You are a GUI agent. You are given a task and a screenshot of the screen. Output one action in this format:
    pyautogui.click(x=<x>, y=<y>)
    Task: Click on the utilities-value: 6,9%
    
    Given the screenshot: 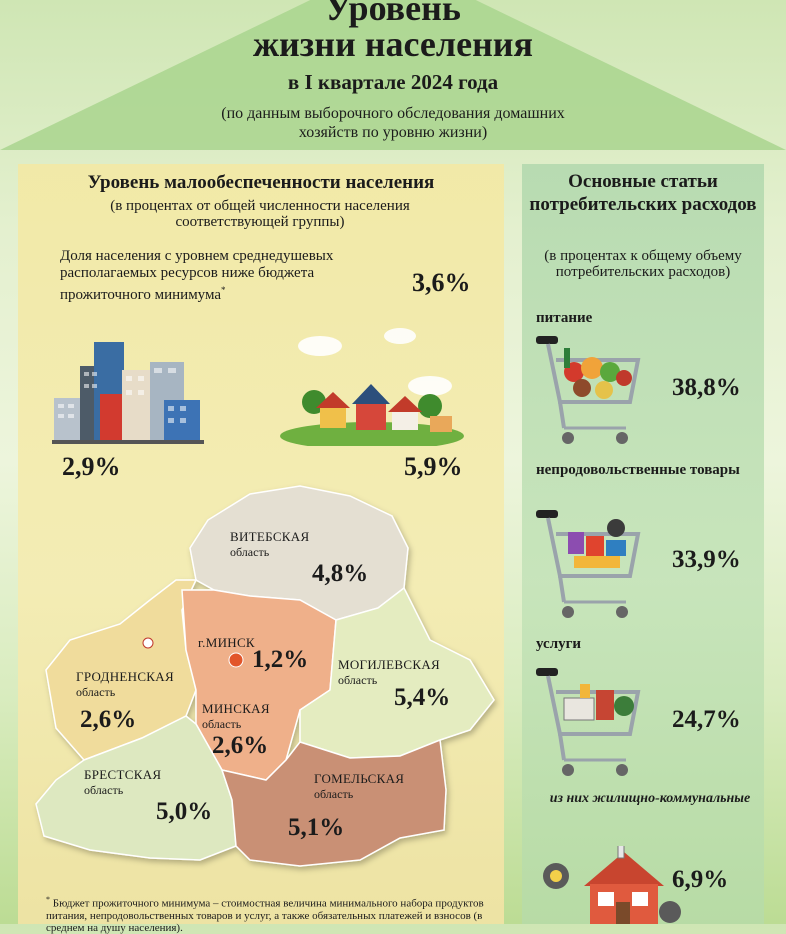 What is the action you would take?
    pyautogui.click(x=700, y=879)
    